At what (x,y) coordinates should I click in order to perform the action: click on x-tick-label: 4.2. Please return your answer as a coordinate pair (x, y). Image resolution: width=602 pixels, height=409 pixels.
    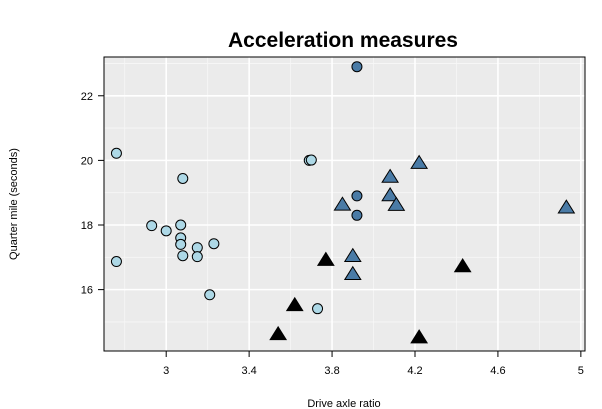
    Looking at the image, I should click on (414, 371).